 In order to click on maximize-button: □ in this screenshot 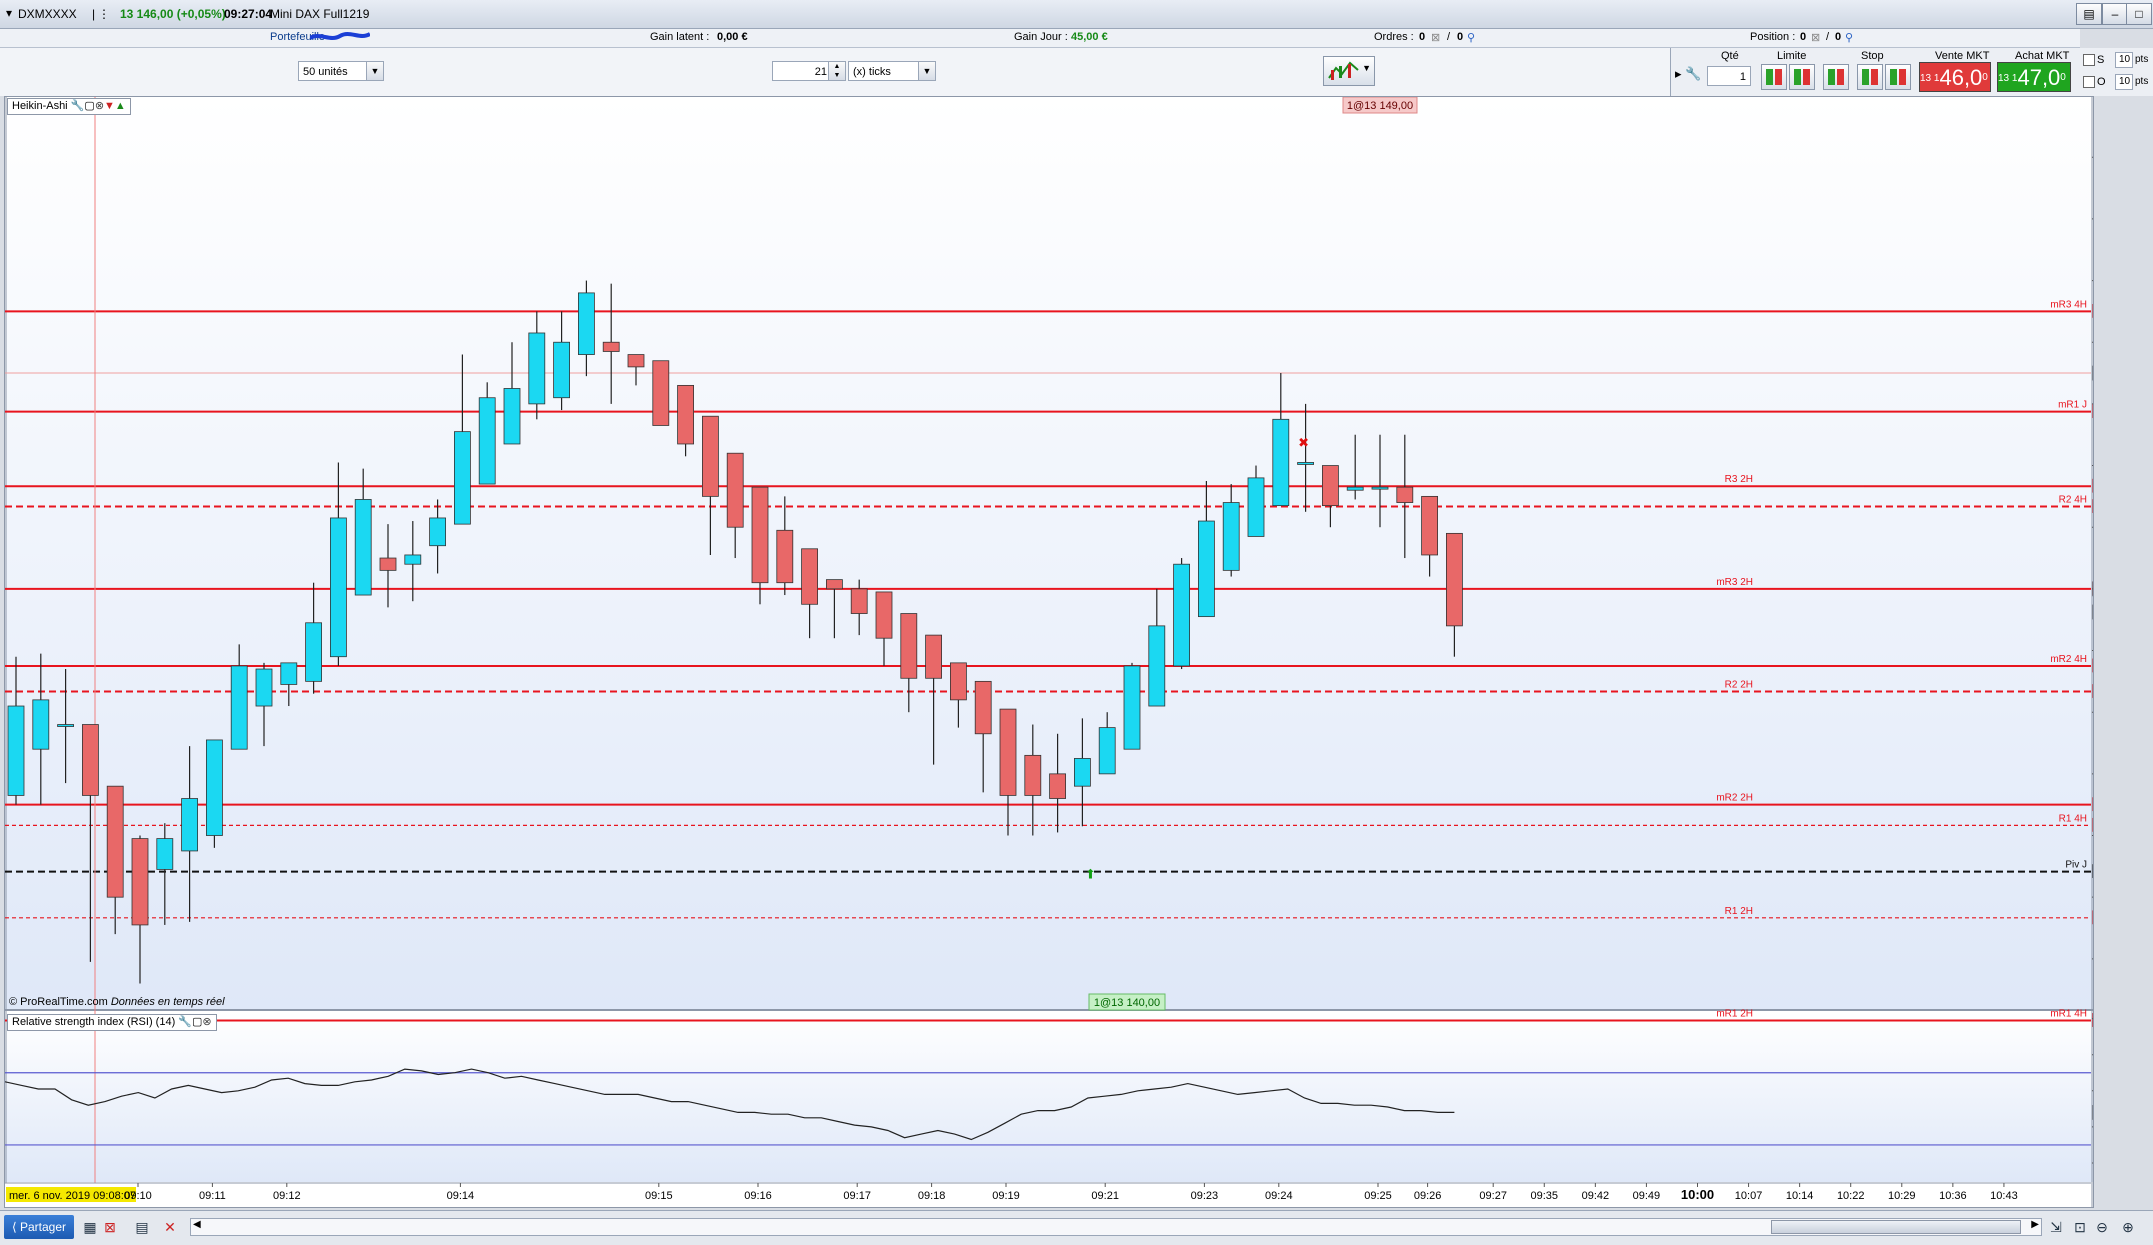, I will do `click(2139, 14)`.